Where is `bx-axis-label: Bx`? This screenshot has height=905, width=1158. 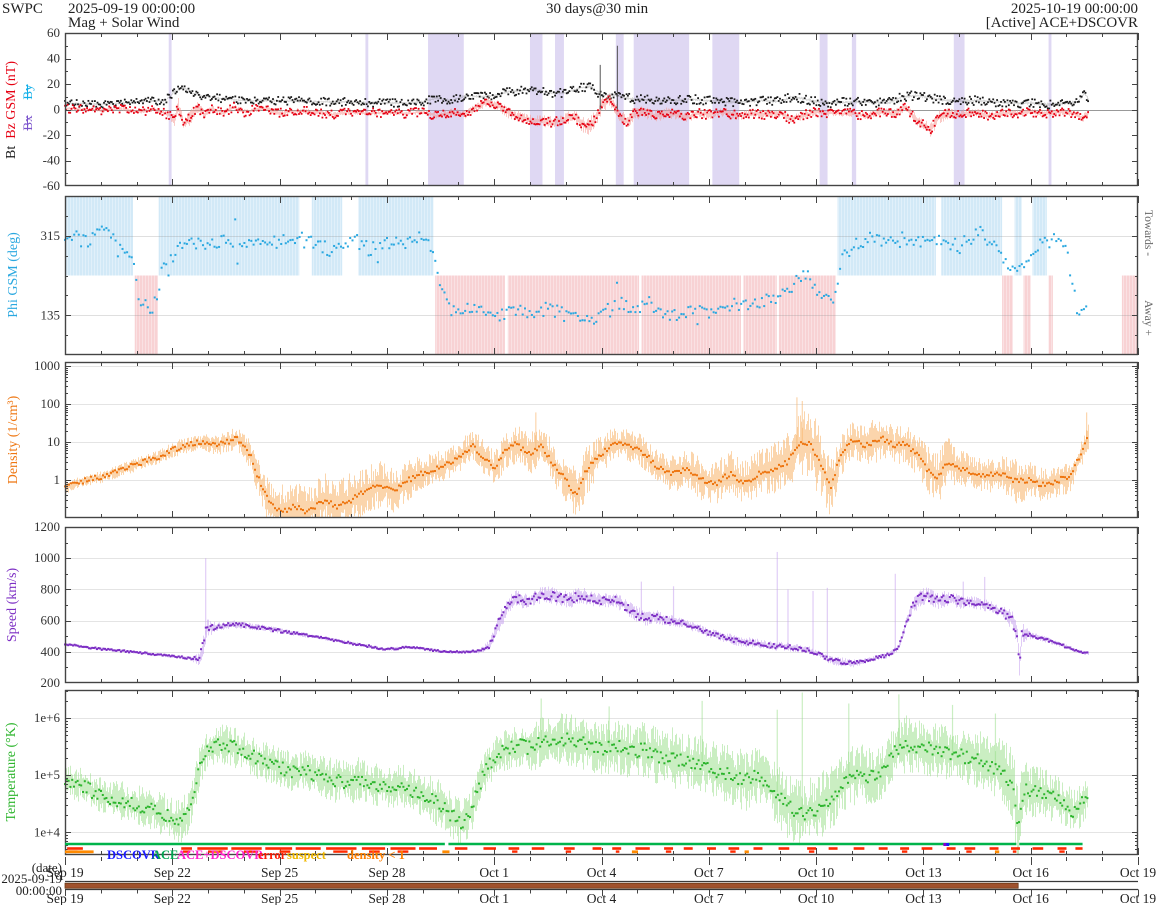
bx-axis-label: Bx is located at coordinates (27, 123).